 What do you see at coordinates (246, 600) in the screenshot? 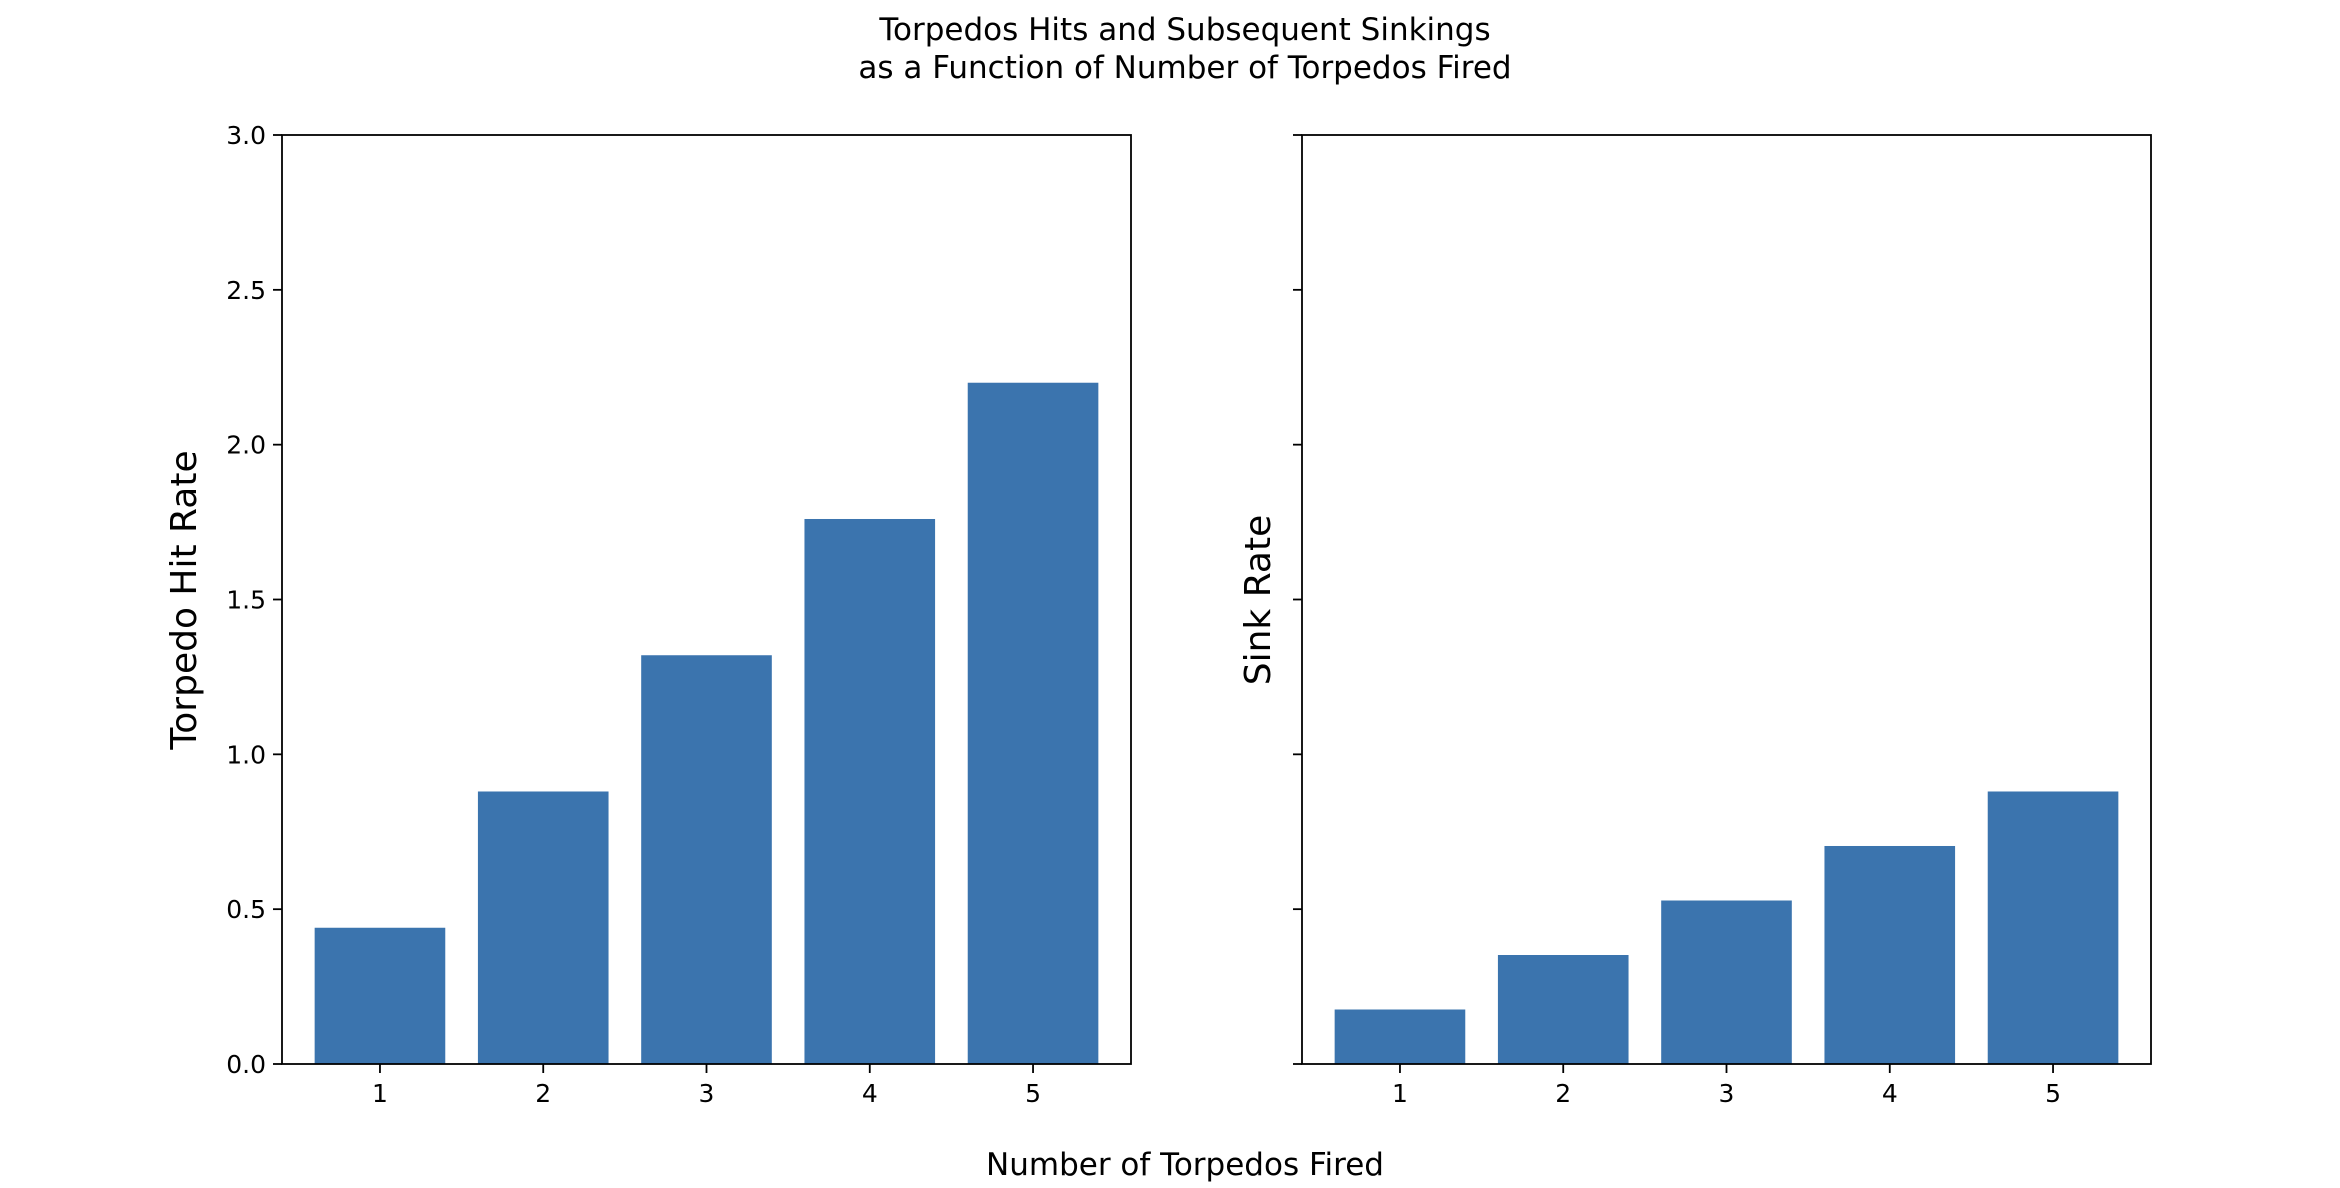
I see `y-tick-label: 1.5` at bounding box center [246, 600].